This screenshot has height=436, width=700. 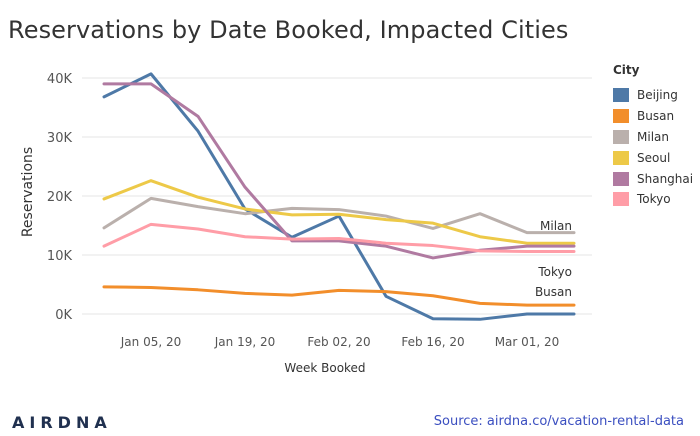 I want to click on legend-item-tokyo: Tokyo, so click(x=653, y=199).